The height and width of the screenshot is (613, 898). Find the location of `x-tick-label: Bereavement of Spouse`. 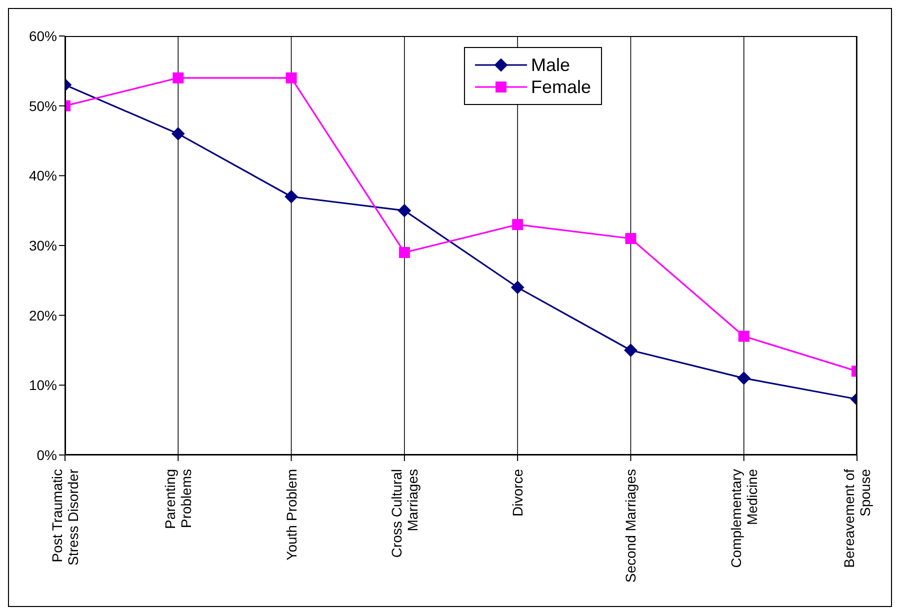

x-tick-label: Bereavement of Spouse is located at coordinates (857, 518).